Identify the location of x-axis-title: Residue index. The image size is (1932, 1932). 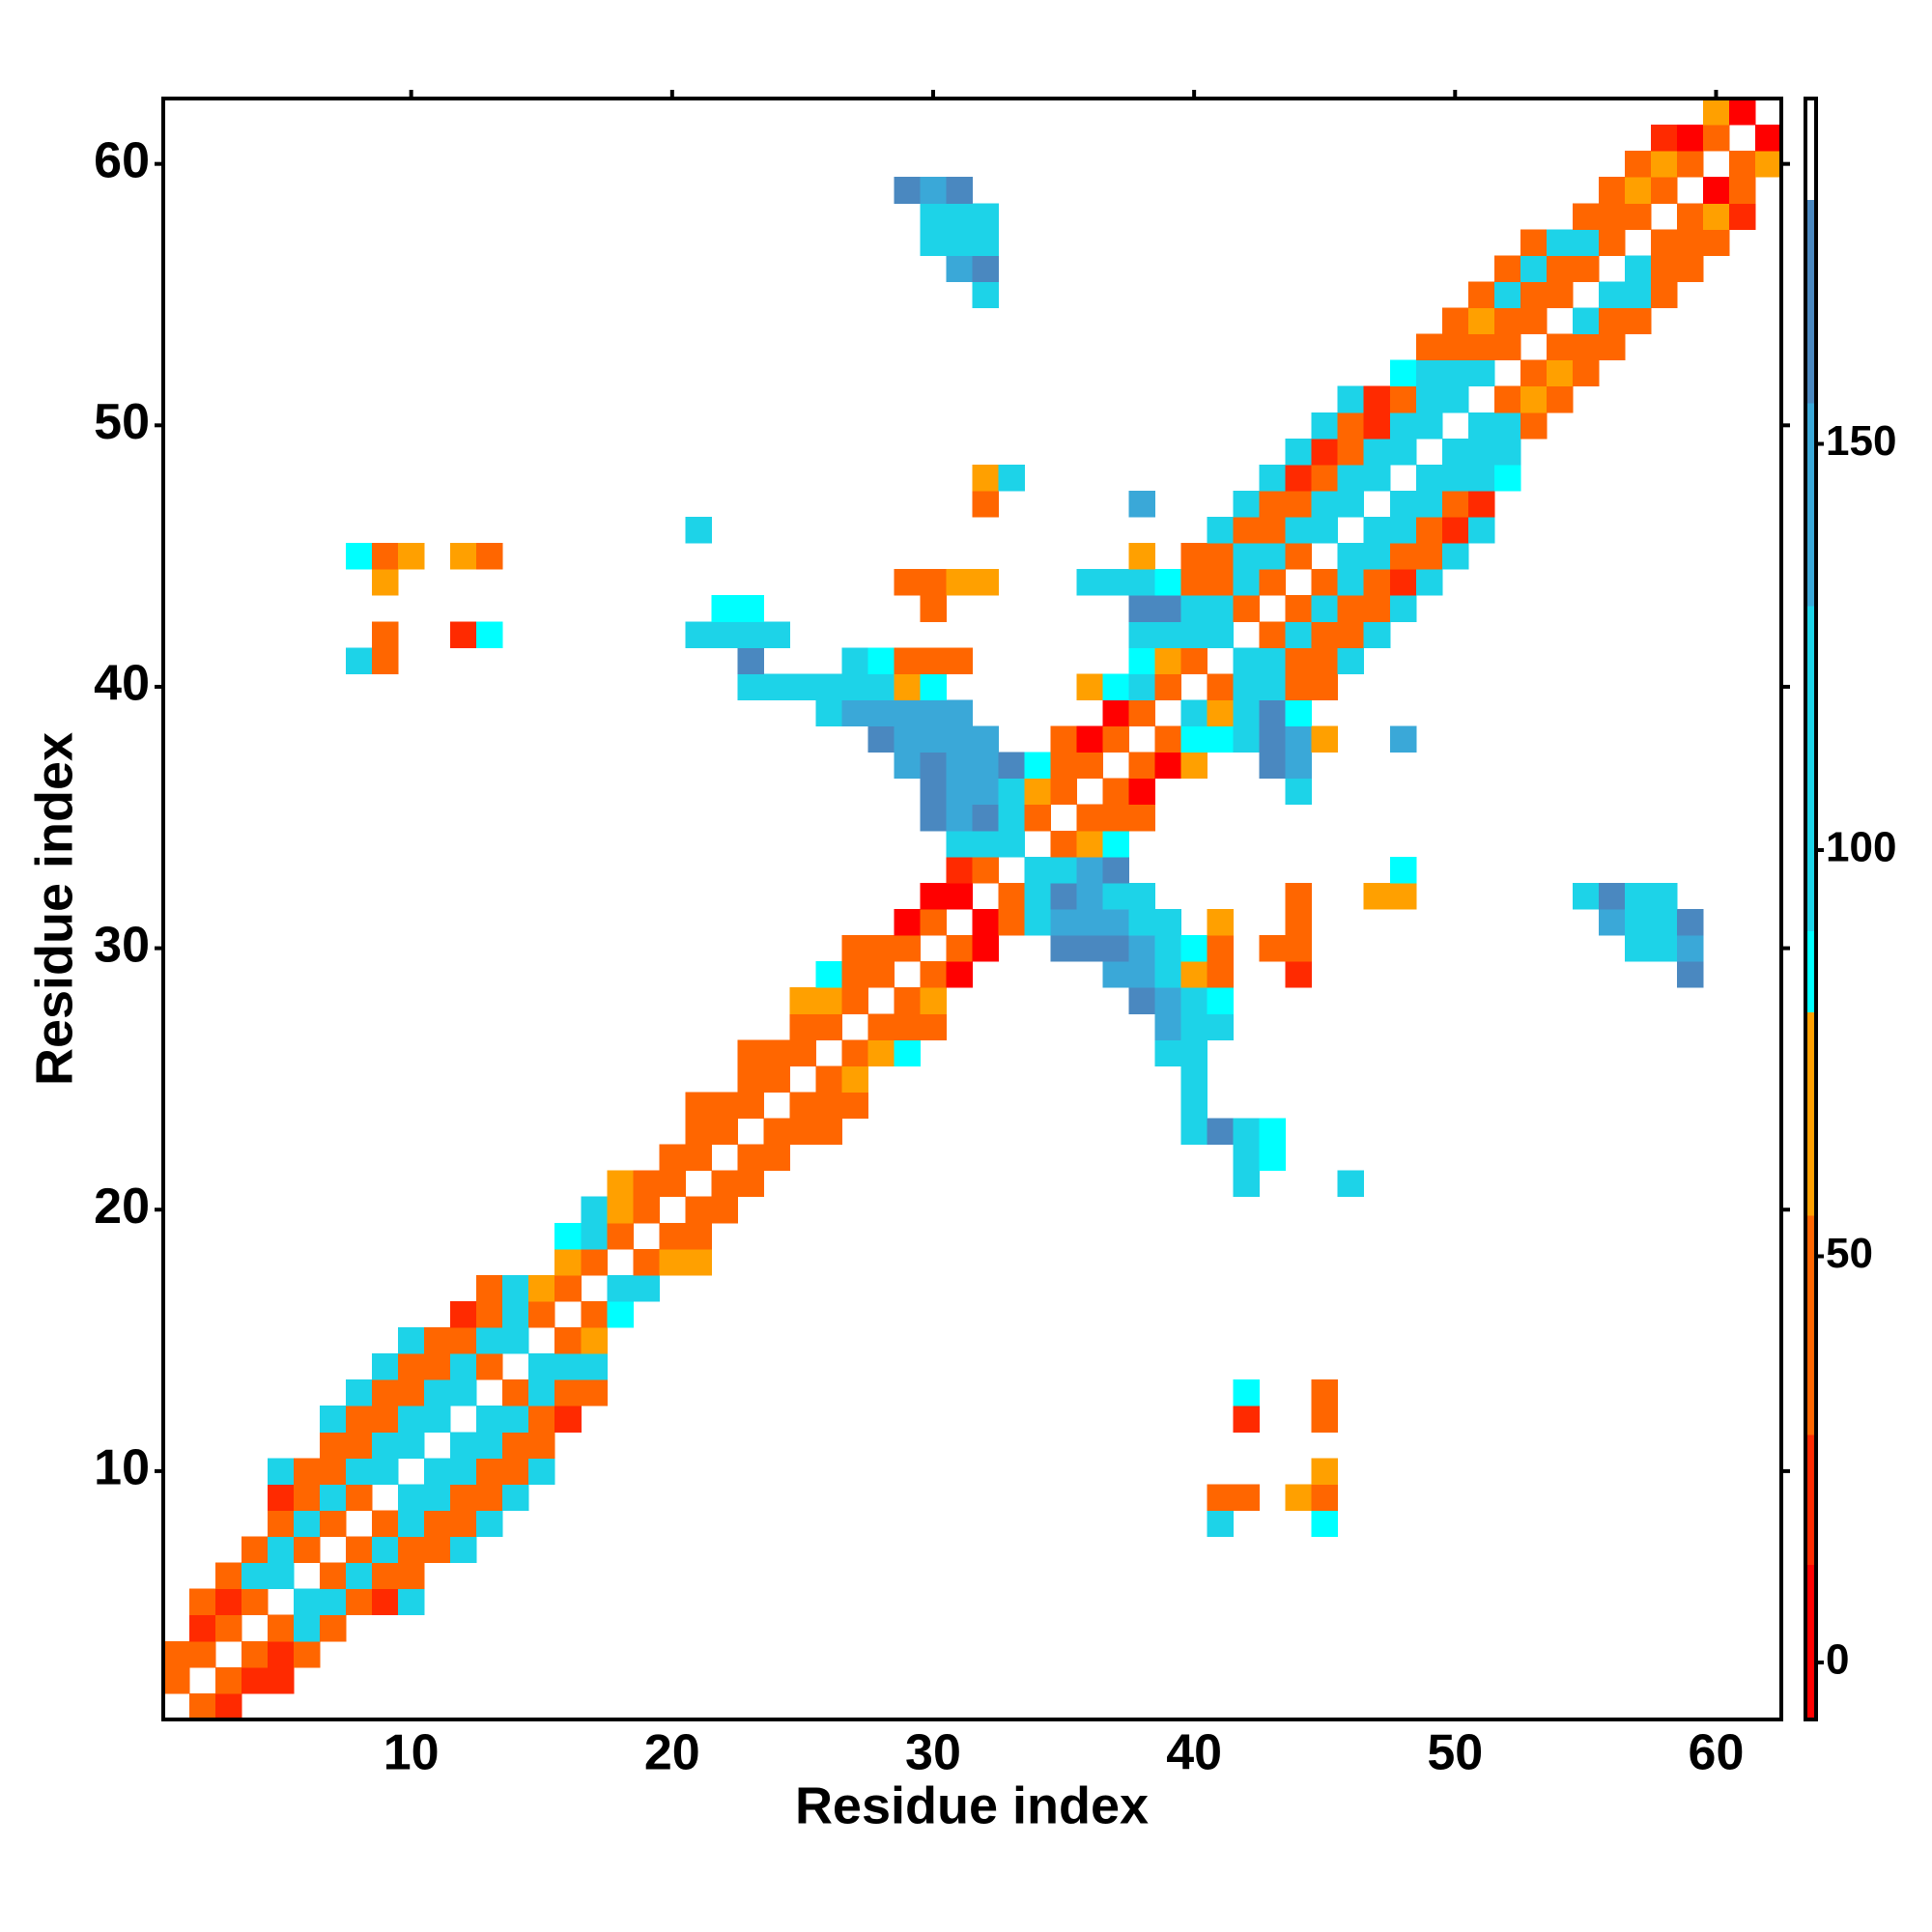
(972, 1805).